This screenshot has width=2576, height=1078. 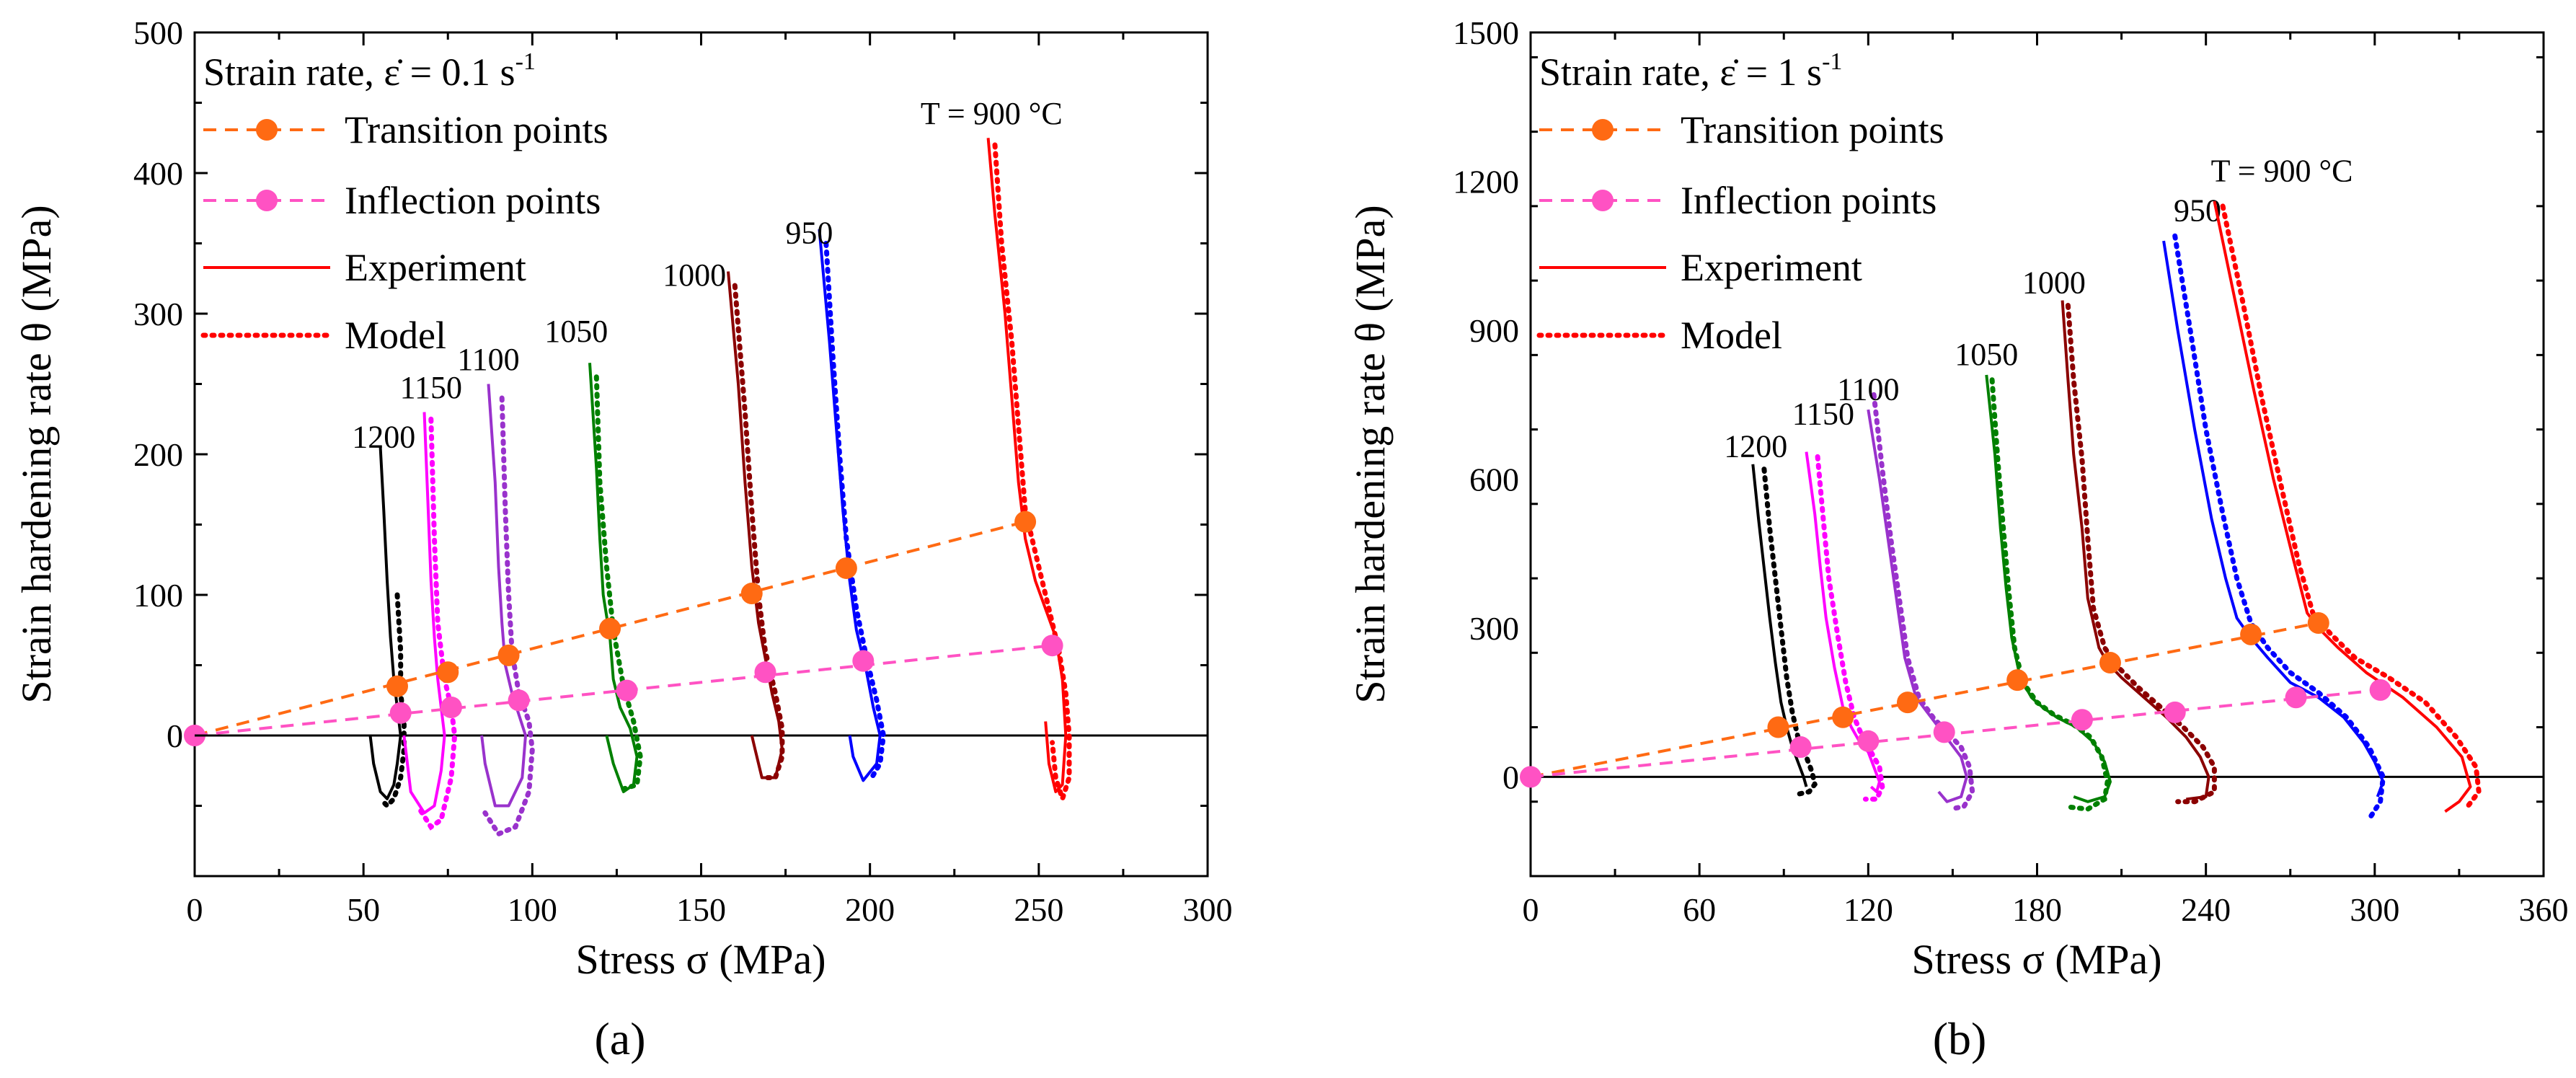 I want to click on legend-title-b: Strain rate, ε̇ = 1 s-1, so click(x=1690, y=71).